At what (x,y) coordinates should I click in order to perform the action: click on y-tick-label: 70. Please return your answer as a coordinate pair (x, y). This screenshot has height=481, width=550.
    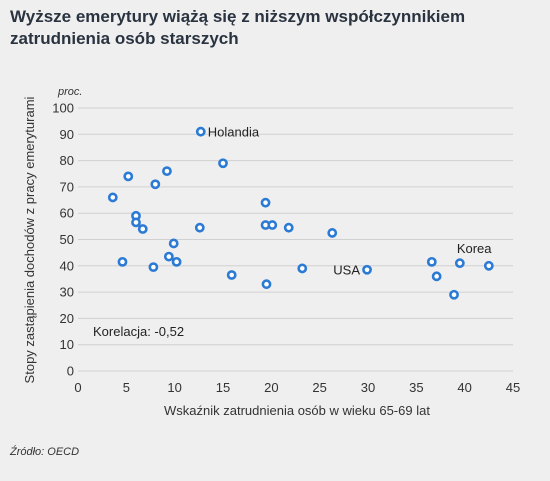
    Looking at the image, I should click on (67, 186).